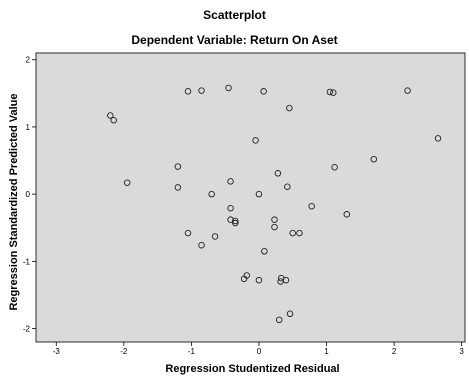  What do you see at coordinates (28, 60) in the screenshot?
I see `y-tick-label: 2` at bounding box center [28, 60].